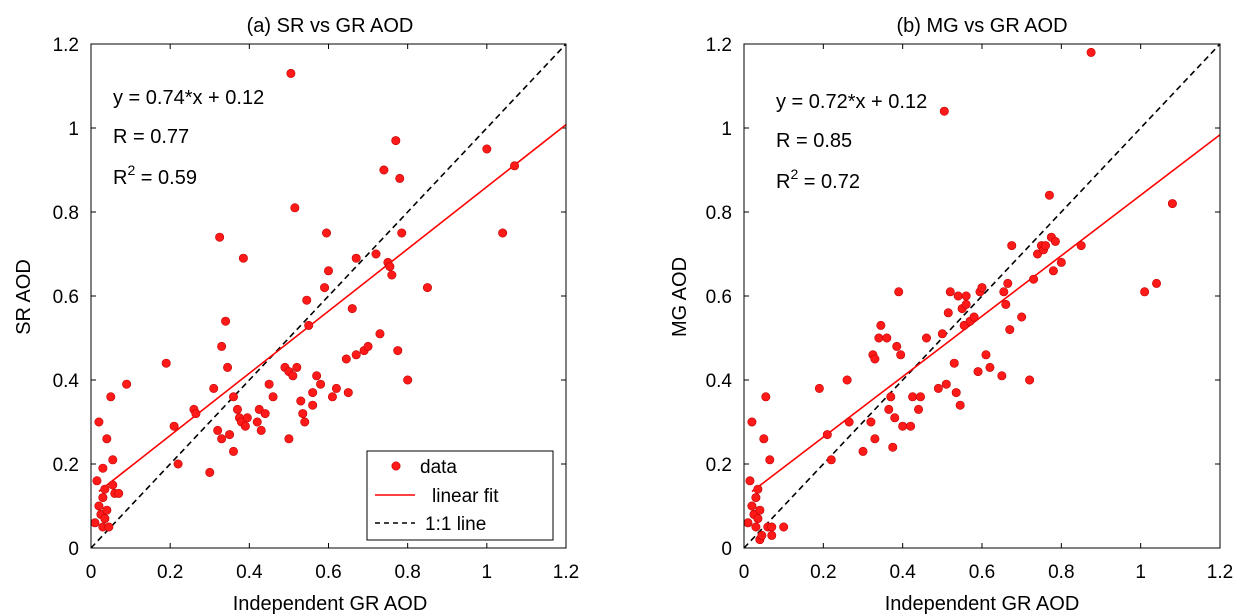  Describe the element at coordinates (66, 297) in the screenshot. I see `y-tick-label: 0.6` at that location.